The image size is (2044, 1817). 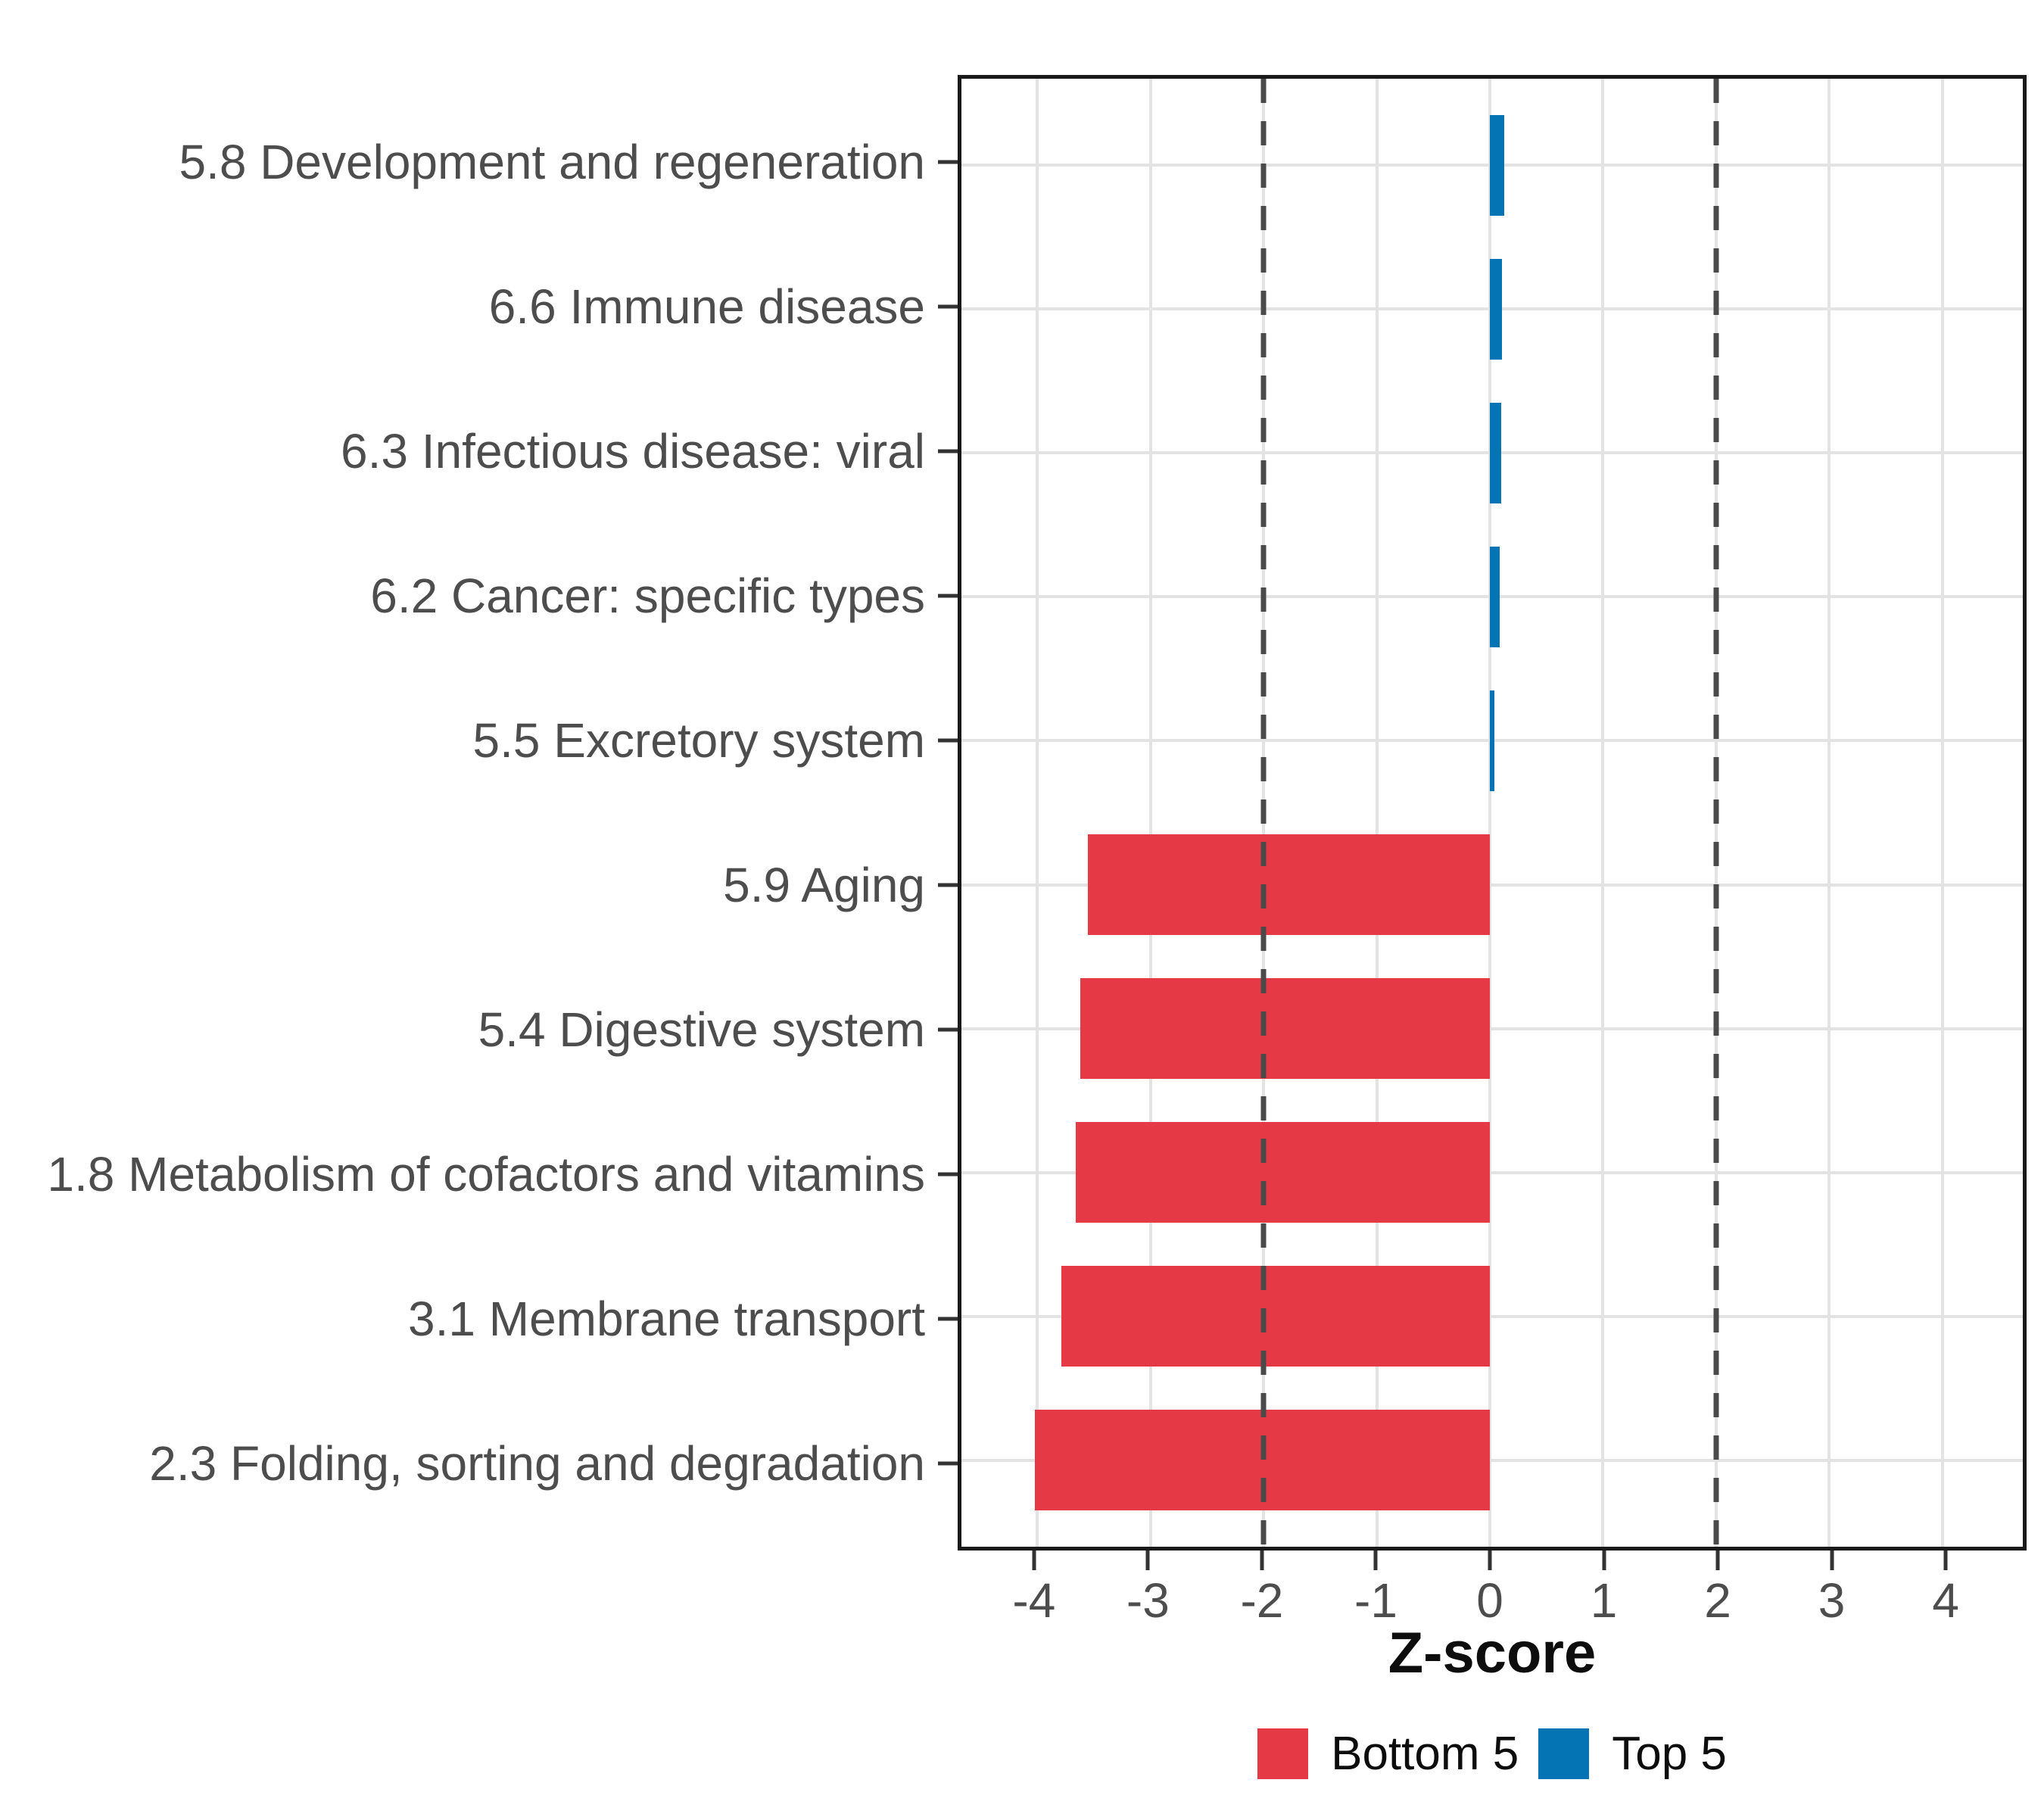 What do you see at coordinates (1604, 1600) in the screenshot?
I see `x-tick-label: 1` at bounding box center [1604, 1600].